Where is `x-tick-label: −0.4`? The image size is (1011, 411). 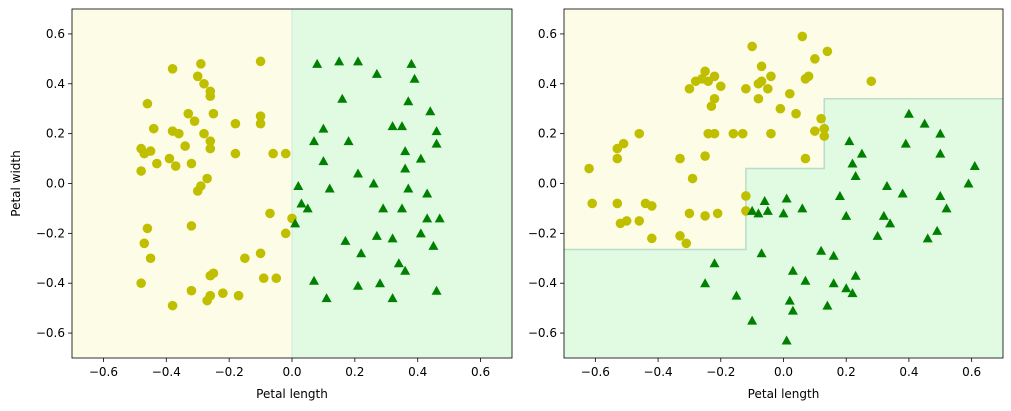
x-tick-label: −0.4 is located at coordinates (166, 372).